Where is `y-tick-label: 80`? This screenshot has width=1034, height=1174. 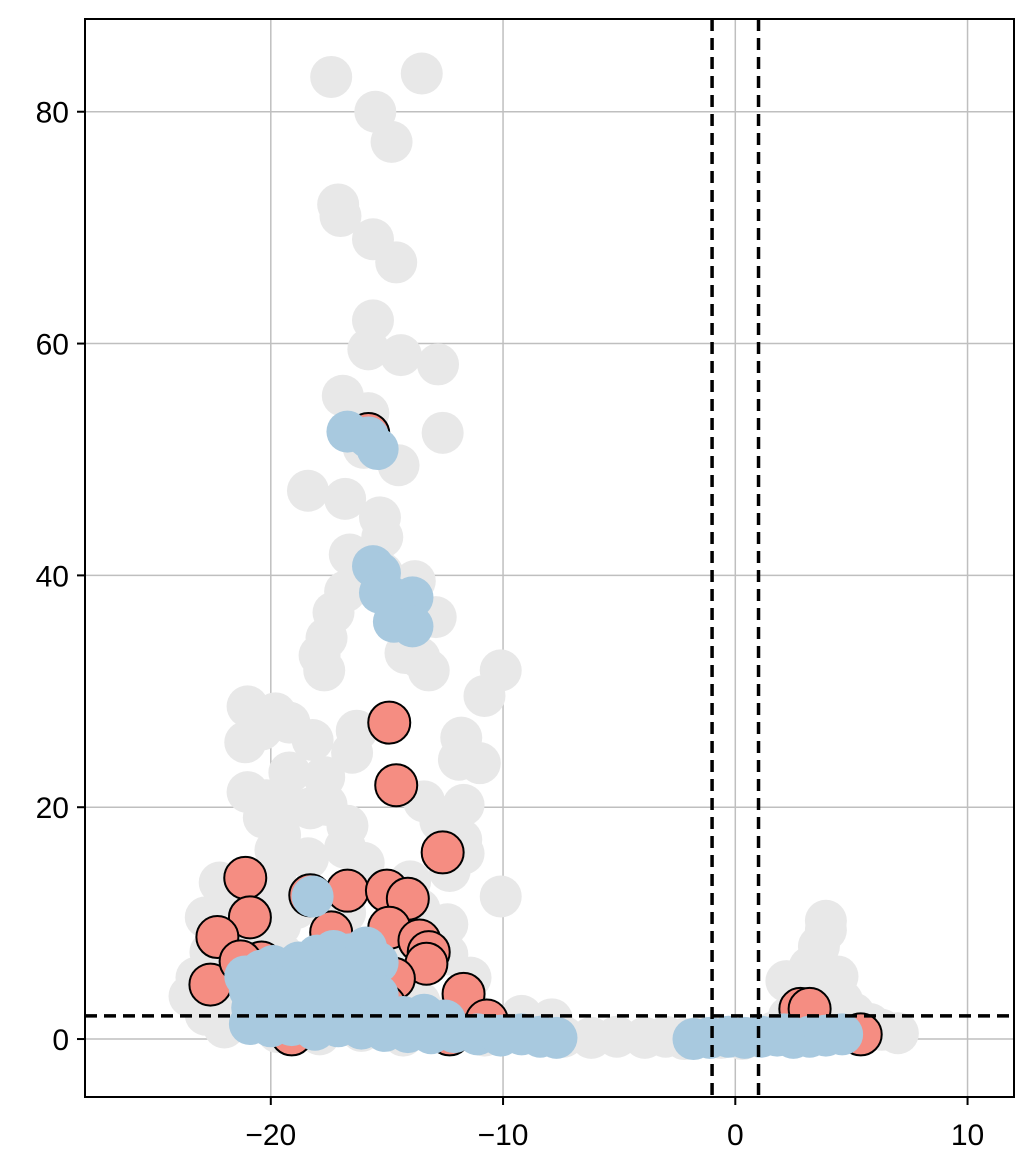
y-tick-label: 80 is located at coordinates (52, 113).